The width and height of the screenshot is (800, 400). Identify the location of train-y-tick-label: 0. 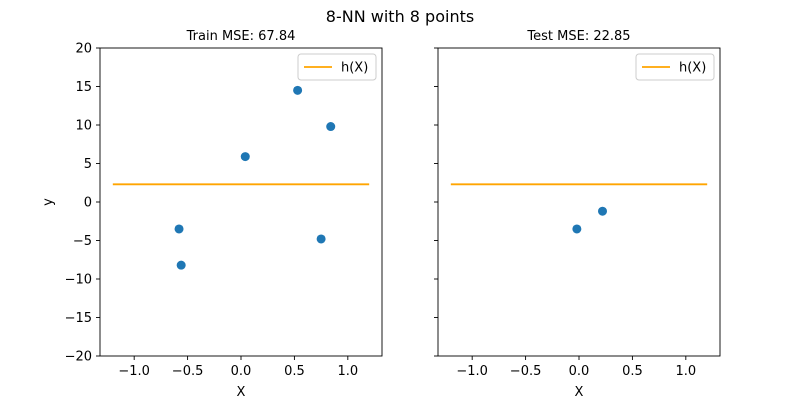
(88, 203).